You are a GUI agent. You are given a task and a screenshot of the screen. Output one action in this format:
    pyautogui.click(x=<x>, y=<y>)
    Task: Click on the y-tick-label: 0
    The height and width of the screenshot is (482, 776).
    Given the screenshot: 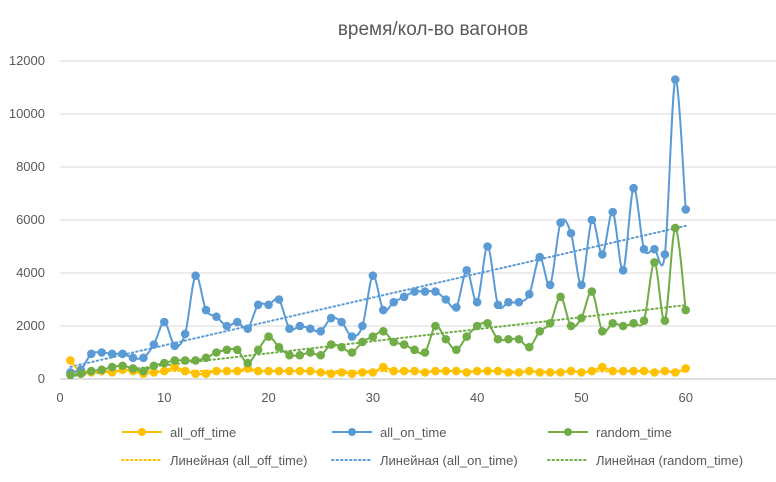 What is the action you would take?
    pyautogui.click(x=41, y=378)
    